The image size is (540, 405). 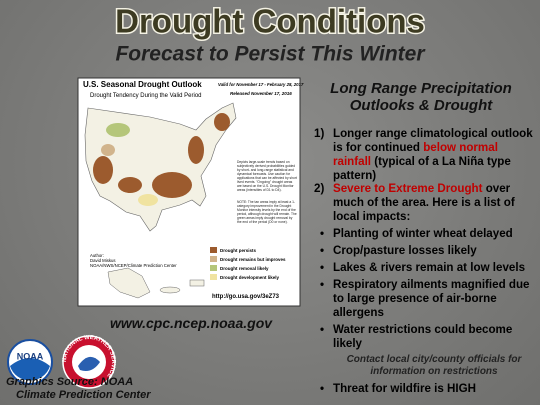 I want to click on impact-text: Crop/pasture losses likely, so click(x=405, y=250).